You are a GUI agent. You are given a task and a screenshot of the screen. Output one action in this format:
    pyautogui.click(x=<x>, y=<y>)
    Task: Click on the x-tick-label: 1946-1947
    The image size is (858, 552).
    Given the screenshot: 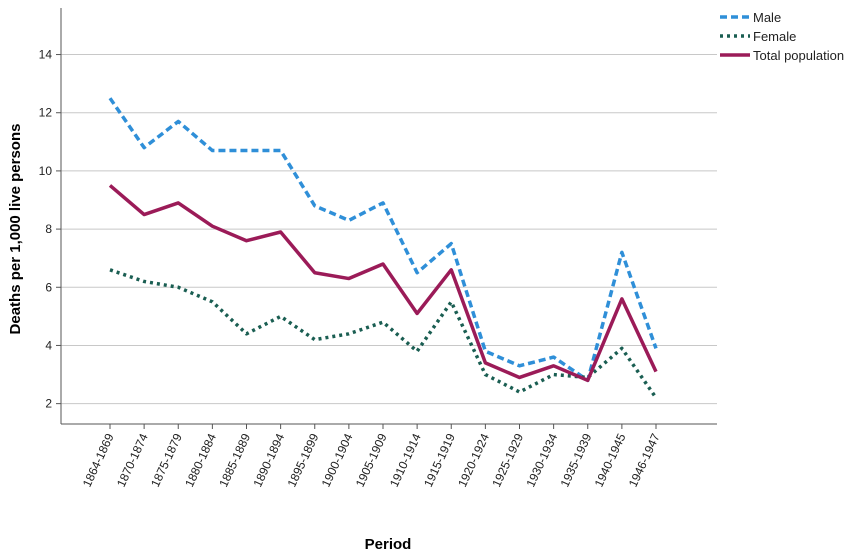 What is the action you would take?
    pyautogui.click(x=644, y=460)
    